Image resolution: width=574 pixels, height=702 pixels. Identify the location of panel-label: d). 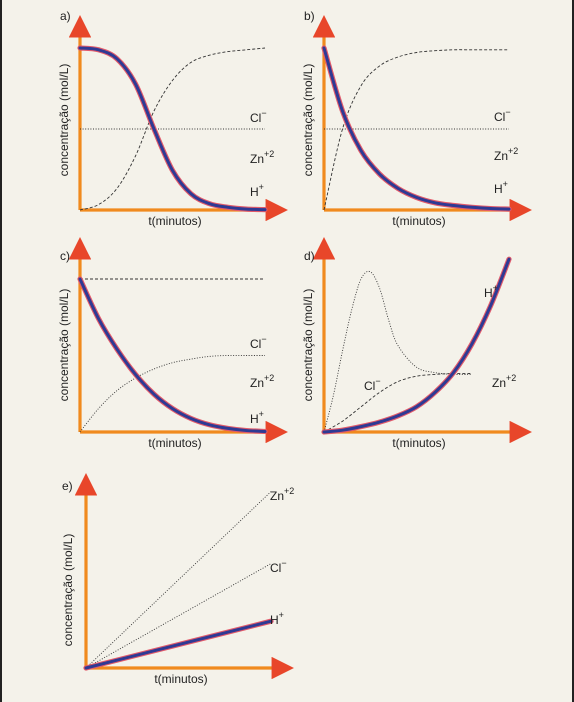
(309, 256).